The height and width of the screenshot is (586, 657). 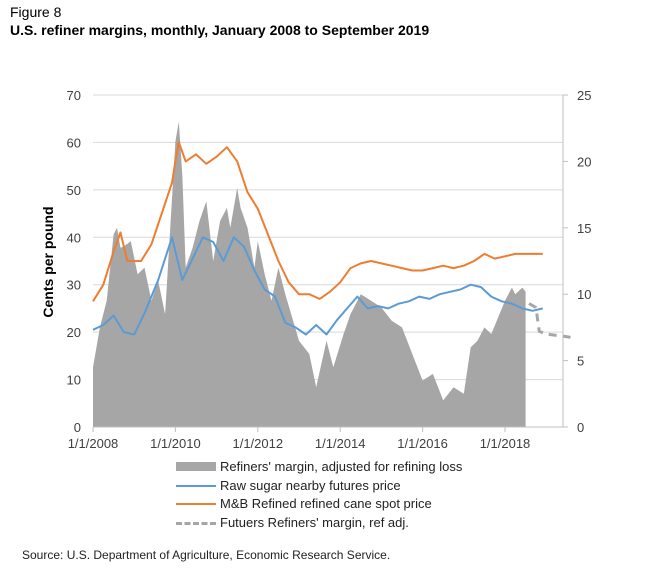 What do you see at coordinates (36, 12) in the screenshot?
I see `figure-label: Figure 8` at bounding box center [36, 12].